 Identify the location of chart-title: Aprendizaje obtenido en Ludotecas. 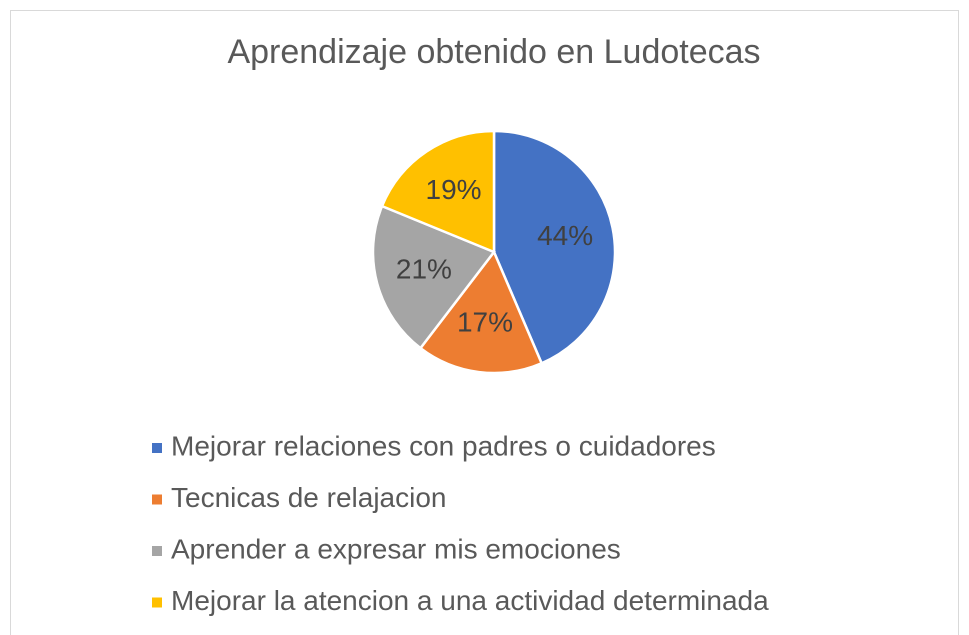
(493, 52).